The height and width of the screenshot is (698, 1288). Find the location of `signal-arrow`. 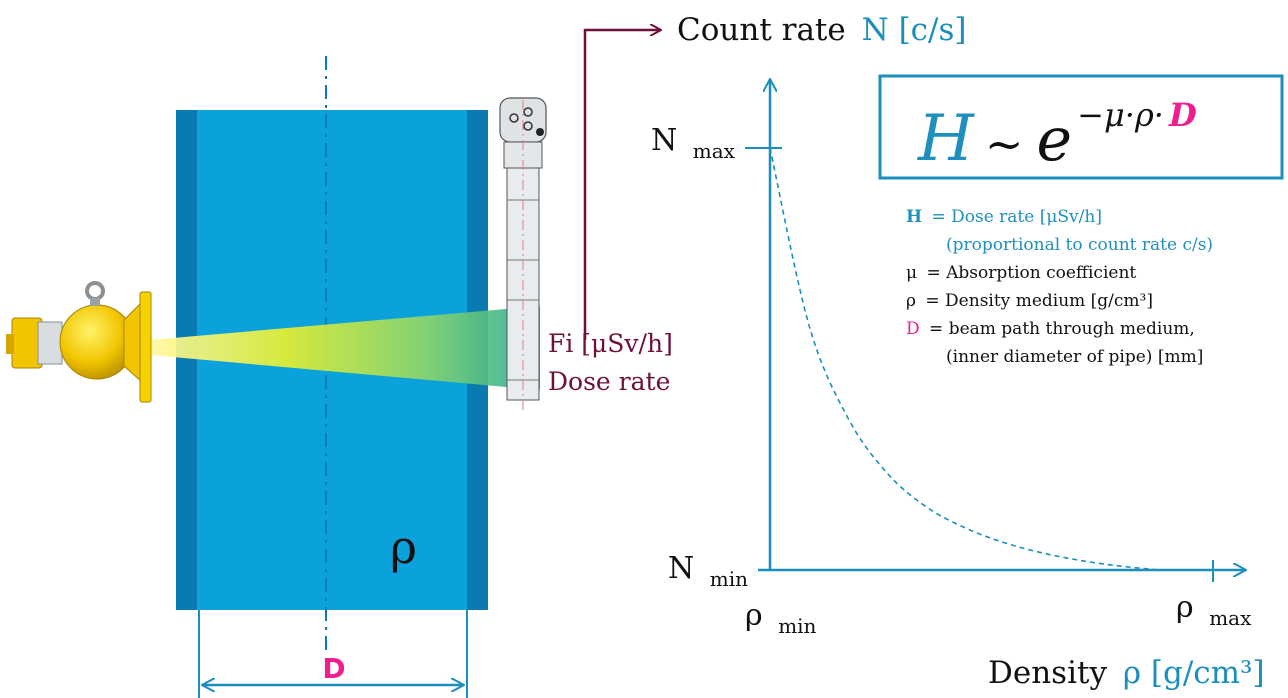

signal-arrow is located at coordinates (621, 185).